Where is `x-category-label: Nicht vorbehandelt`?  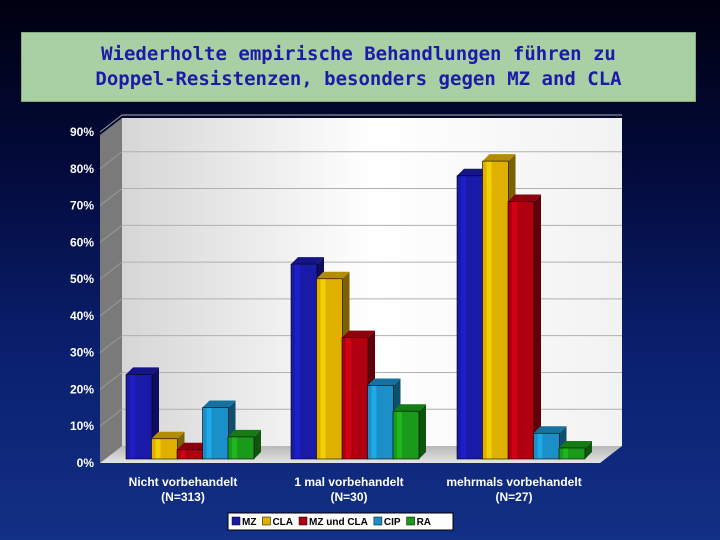 x-category-label: Nicht vorbehandelt is located at coordinates (183, 482).